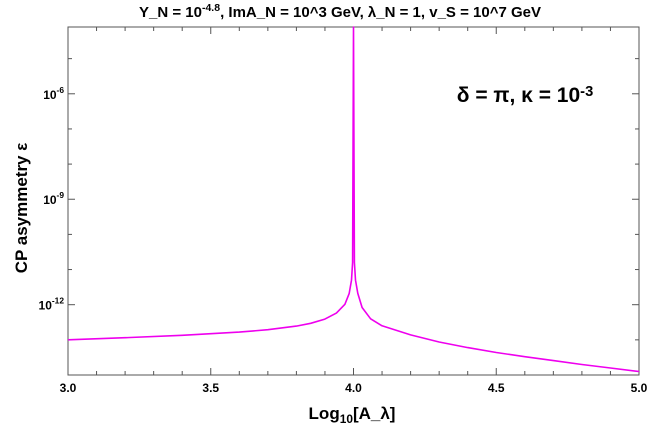  What do you see at coordinates (68, 388) in the screenshot?
I see `x-tick-label: 3.0` at bounding box center [68, 388].